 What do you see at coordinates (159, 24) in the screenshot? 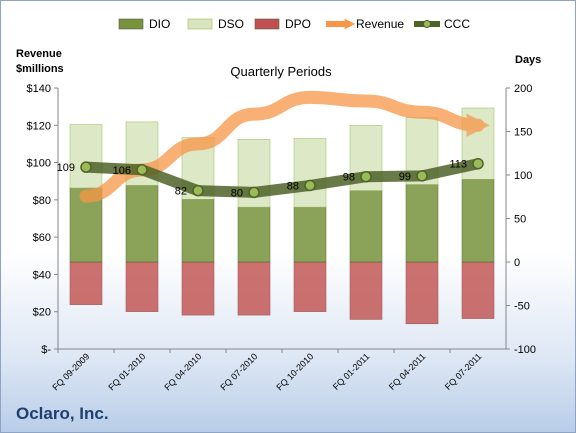
I see `legend-label-dio: DIO` at bounding box center [159, 24].